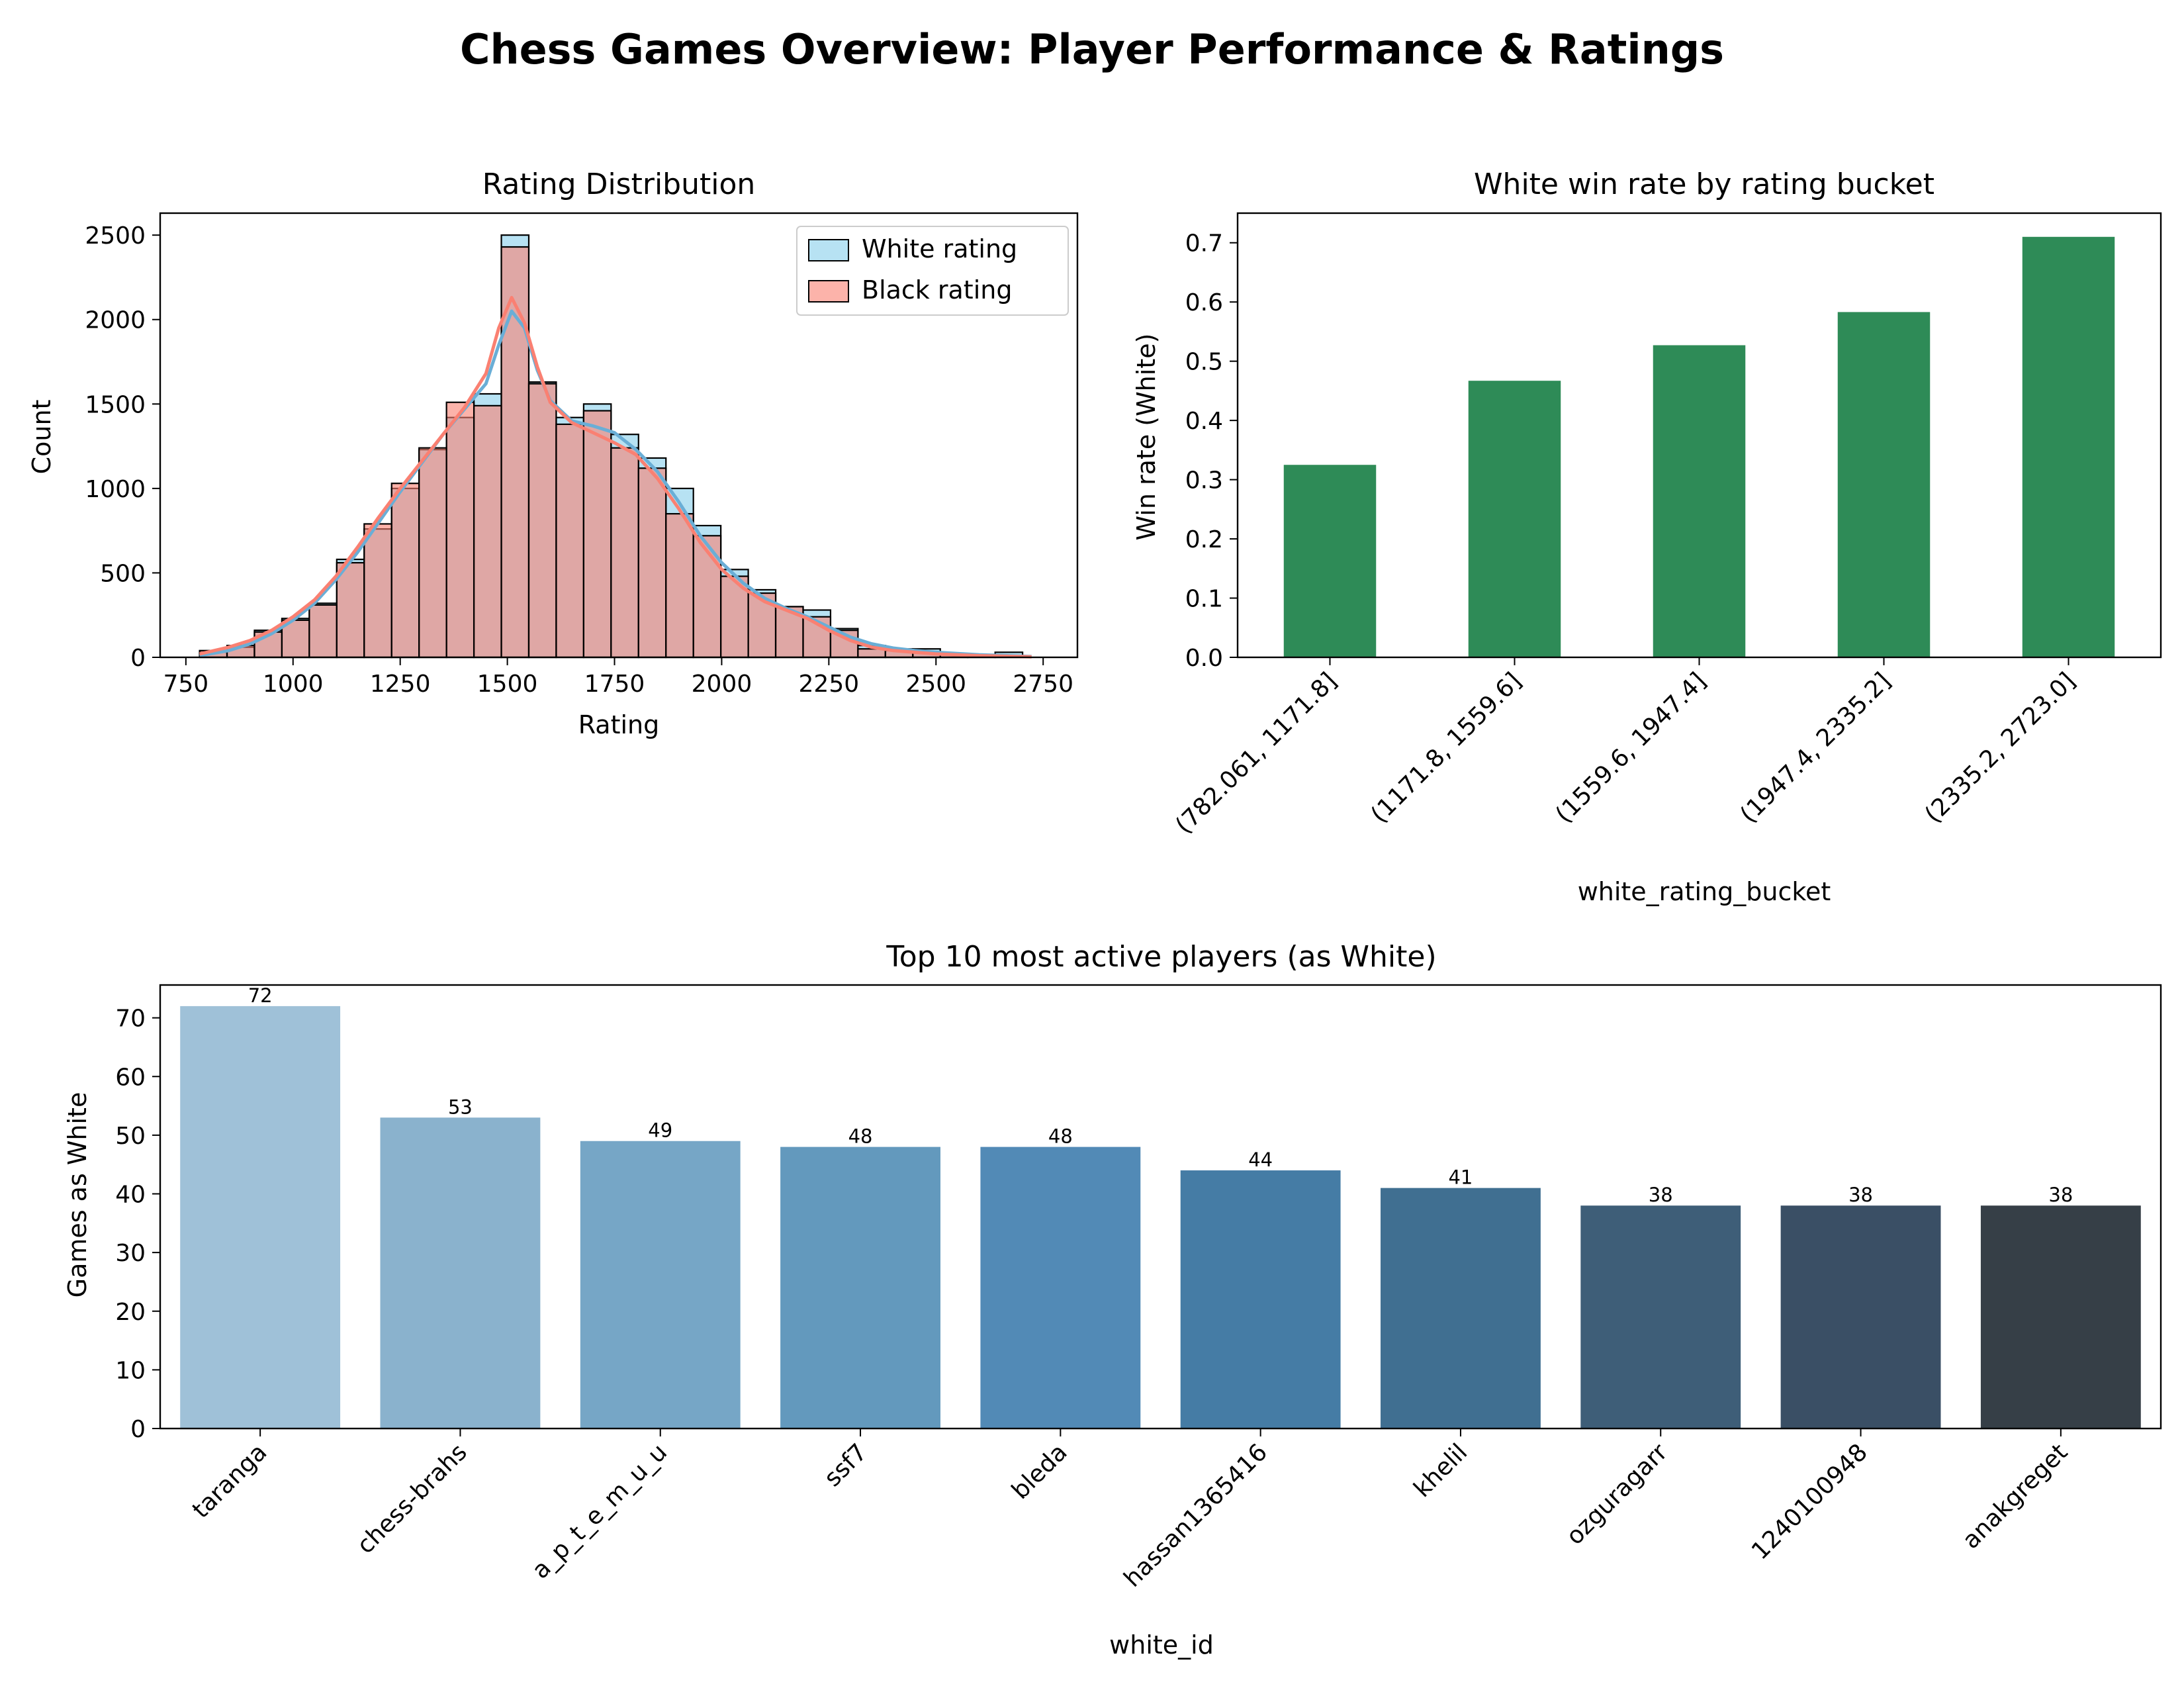  Describe the element at coordinates (1631, 747) in the screenshot. I see `rating-bucket-tick-label: (1559.6, 1947.4]` at that location.